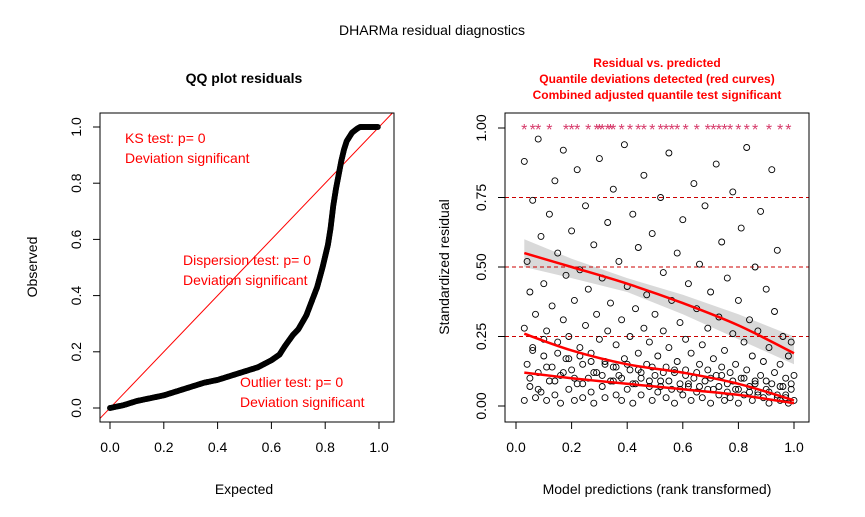  Describe the element at coordinates (245, 280) in the screenshot. I see `dispersion-test-significance: Deviation significant` at that location.